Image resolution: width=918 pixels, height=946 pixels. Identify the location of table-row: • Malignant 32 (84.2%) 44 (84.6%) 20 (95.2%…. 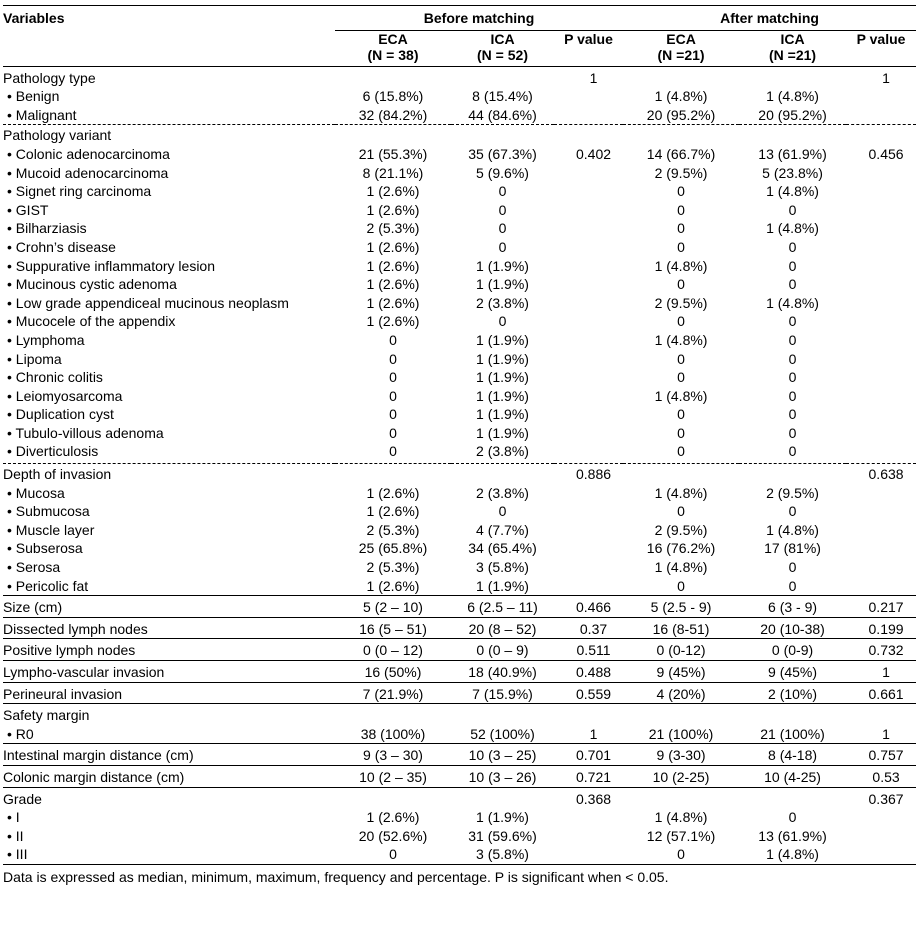
(459, 115).